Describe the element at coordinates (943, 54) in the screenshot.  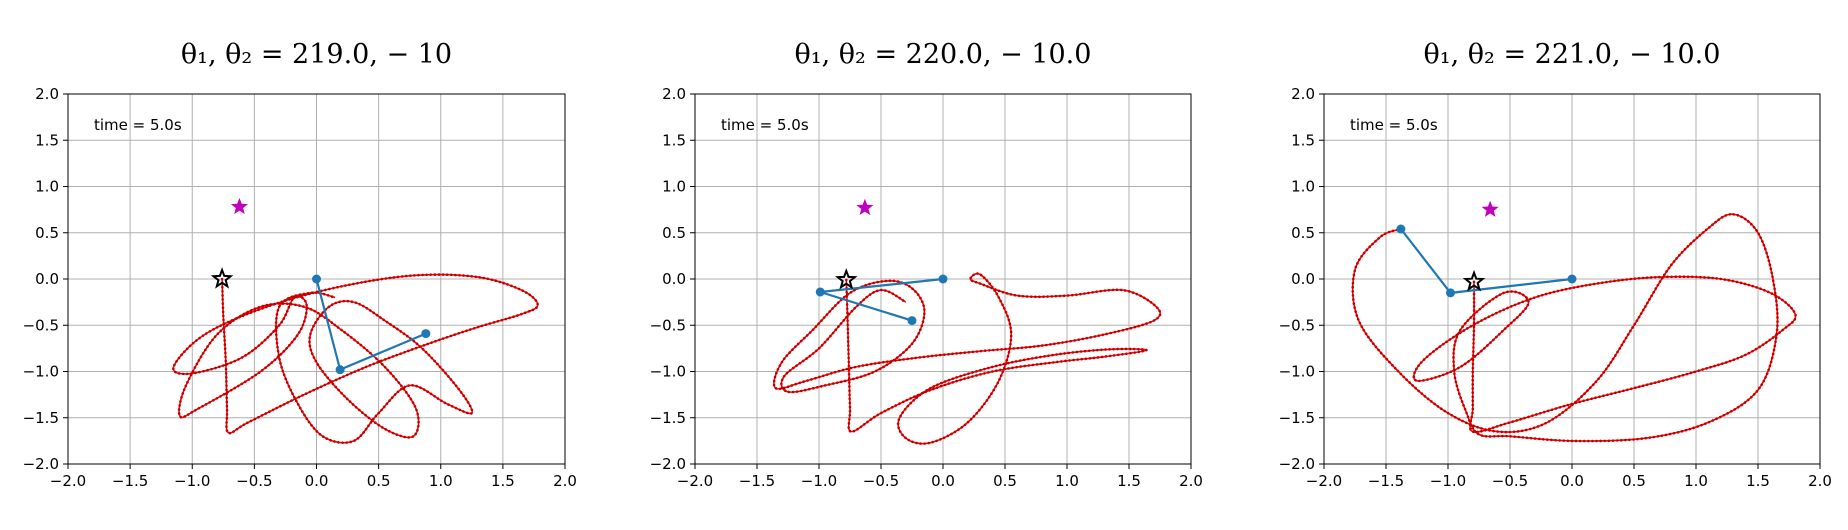
I see `subplot-title: θ₁, θ₂ = 220.0, − 10.0` at that location.